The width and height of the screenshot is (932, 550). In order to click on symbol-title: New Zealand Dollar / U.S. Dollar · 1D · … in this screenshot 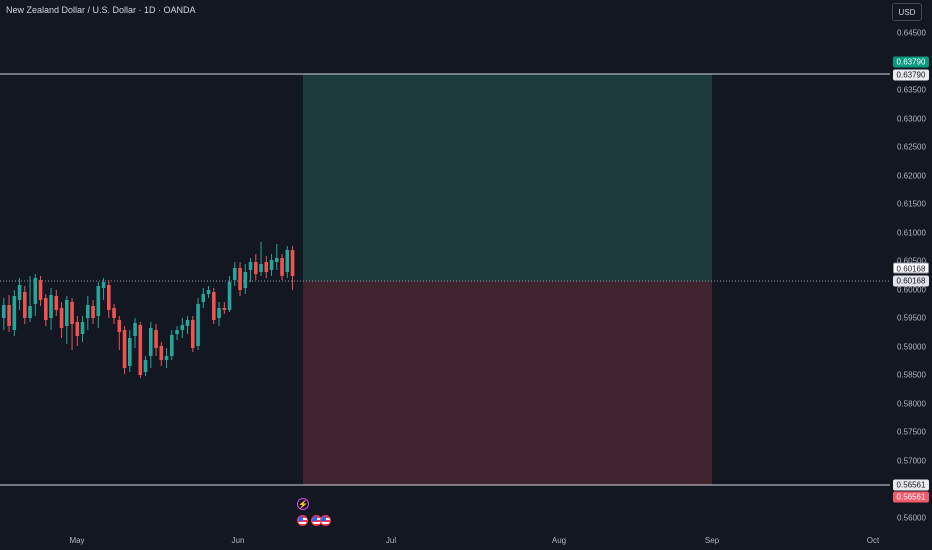, I will do `click(101, 10)`.